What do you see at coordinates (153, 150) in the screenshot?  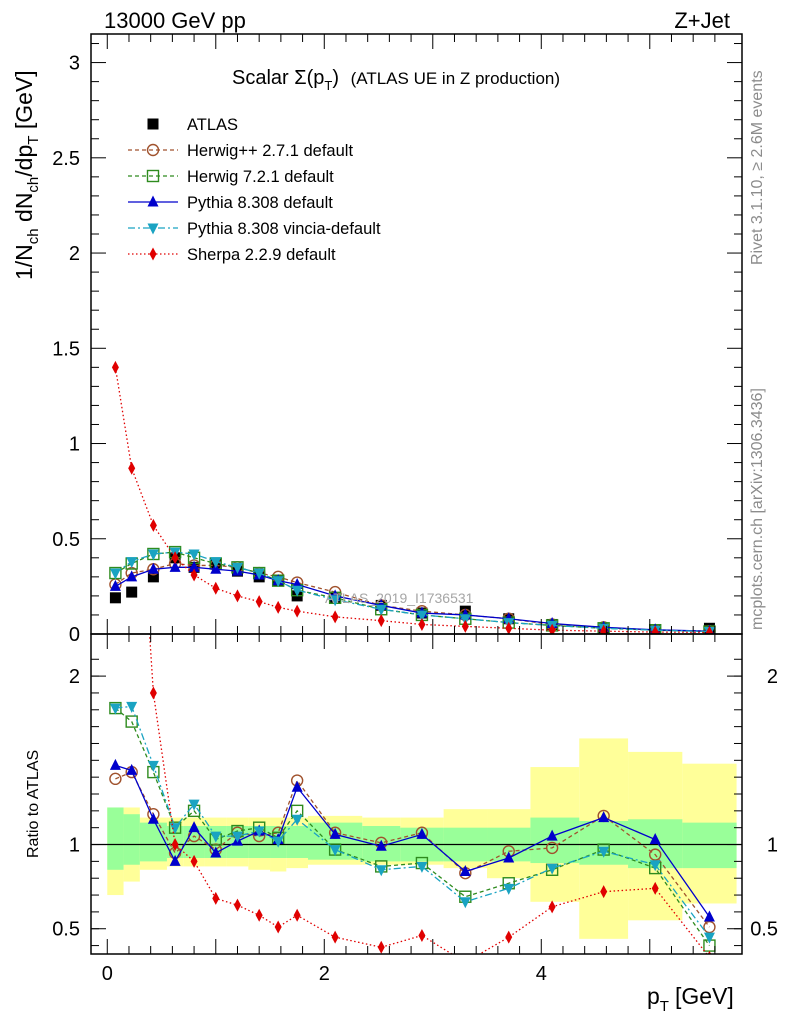 I see `legend-marker-herwig271` at bounding box center [153, 150].